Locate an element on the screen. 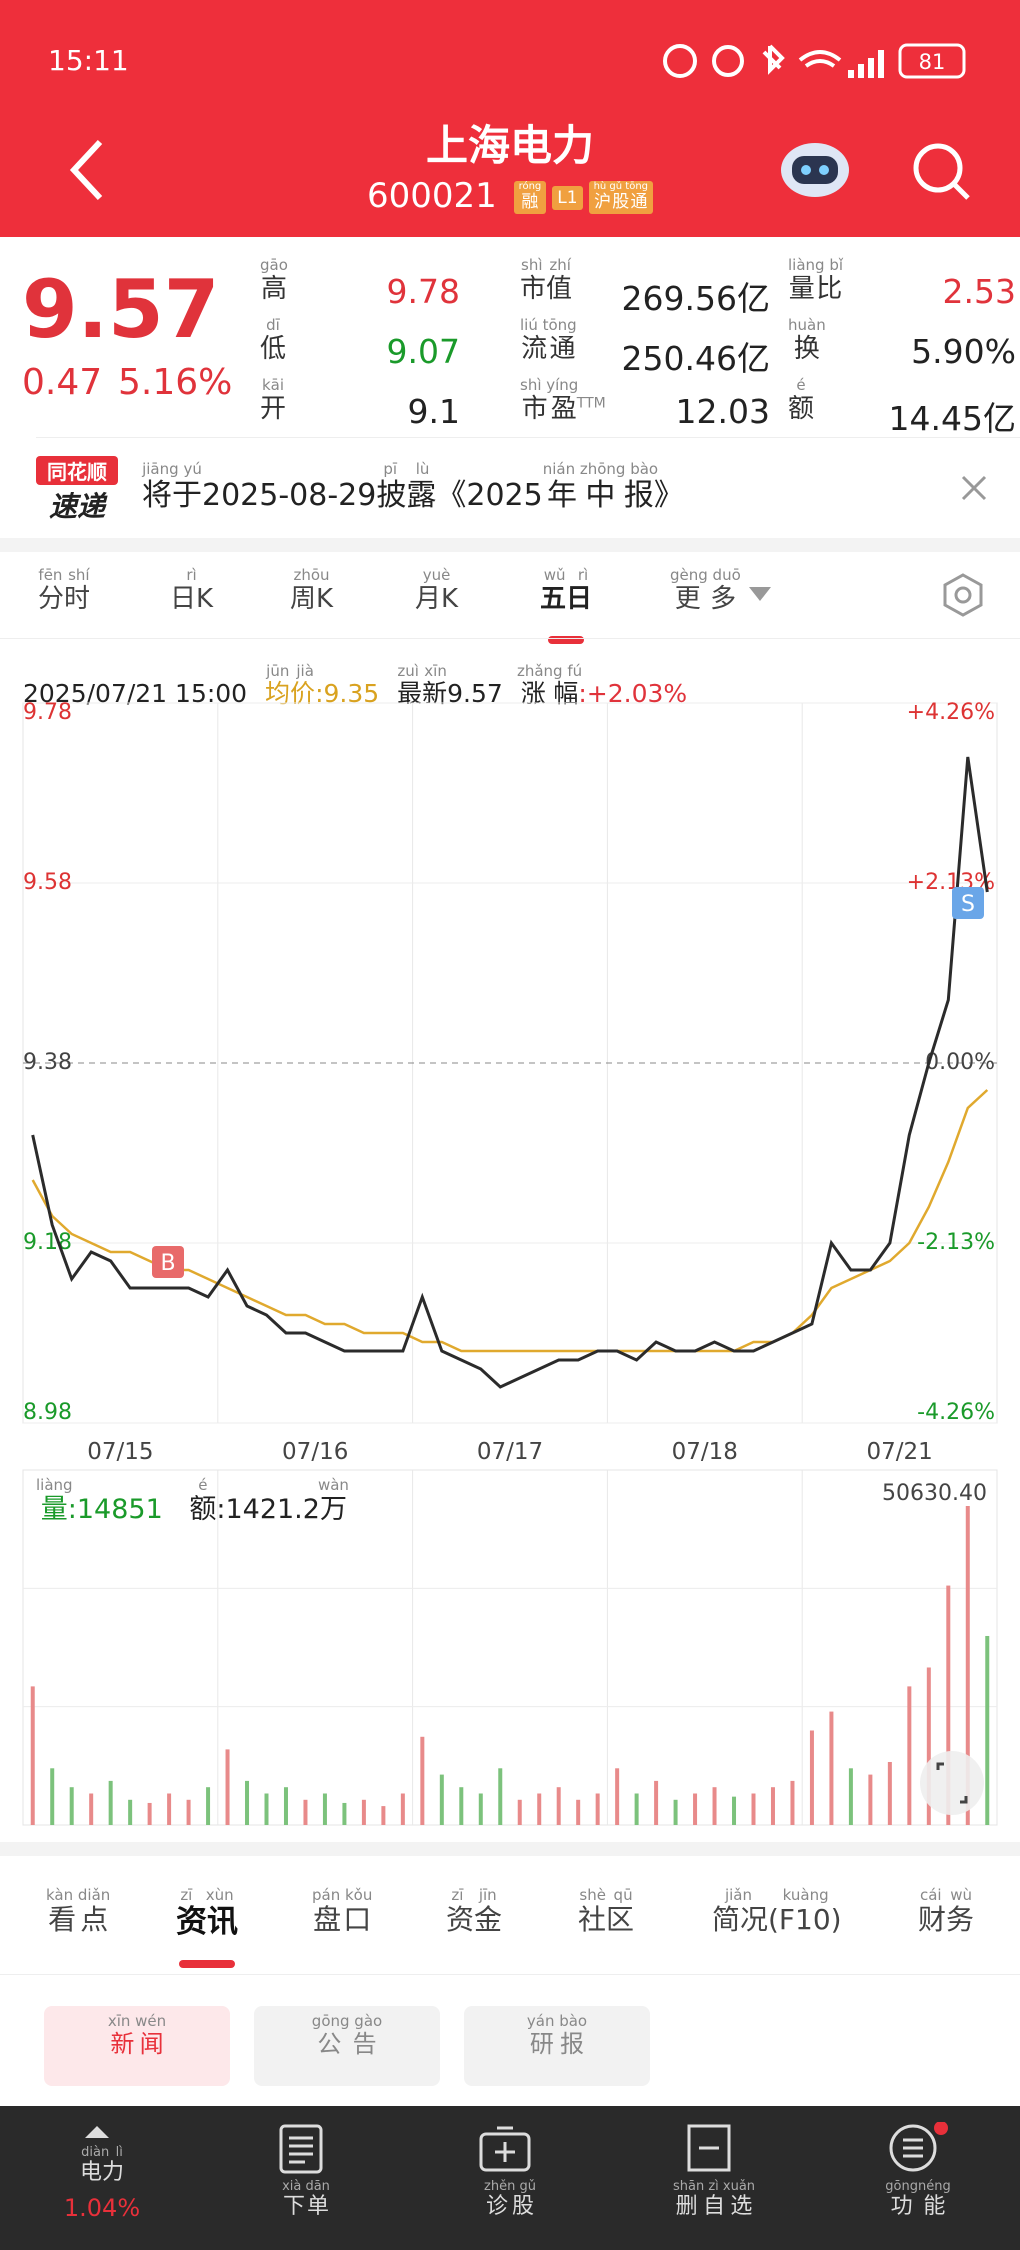 The height and width of the screenshot is (2250, 1020). tab-label: 日Krì is located at coordinates (191, 590).